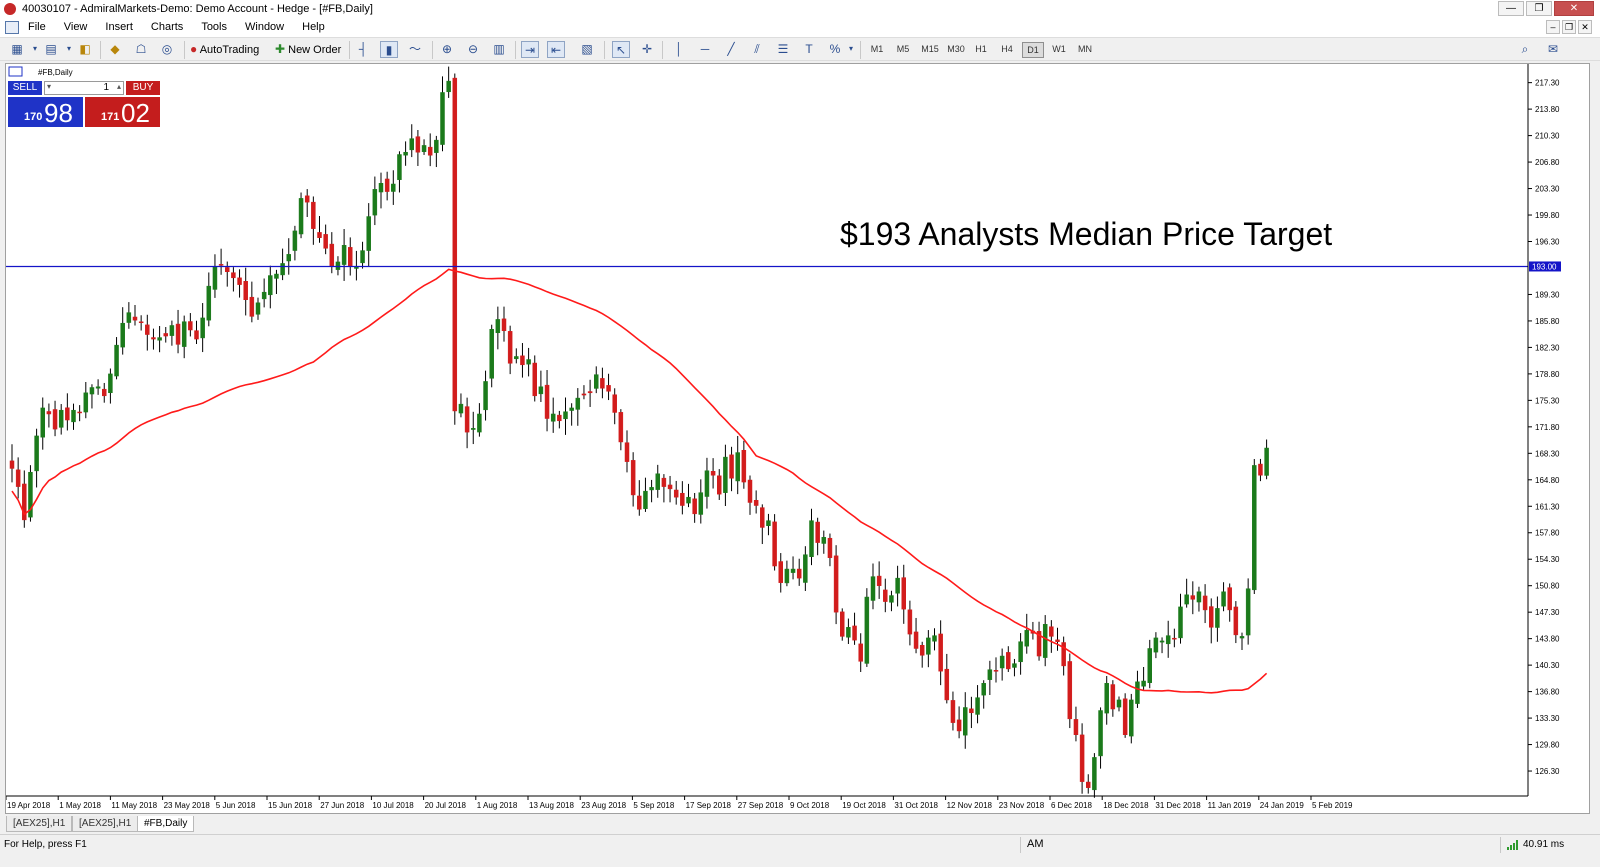  What do you see at coordinates (1007, 49) in the screenshot?
I see `timeframe-h4: H4` at bounding box center [1007, 49].